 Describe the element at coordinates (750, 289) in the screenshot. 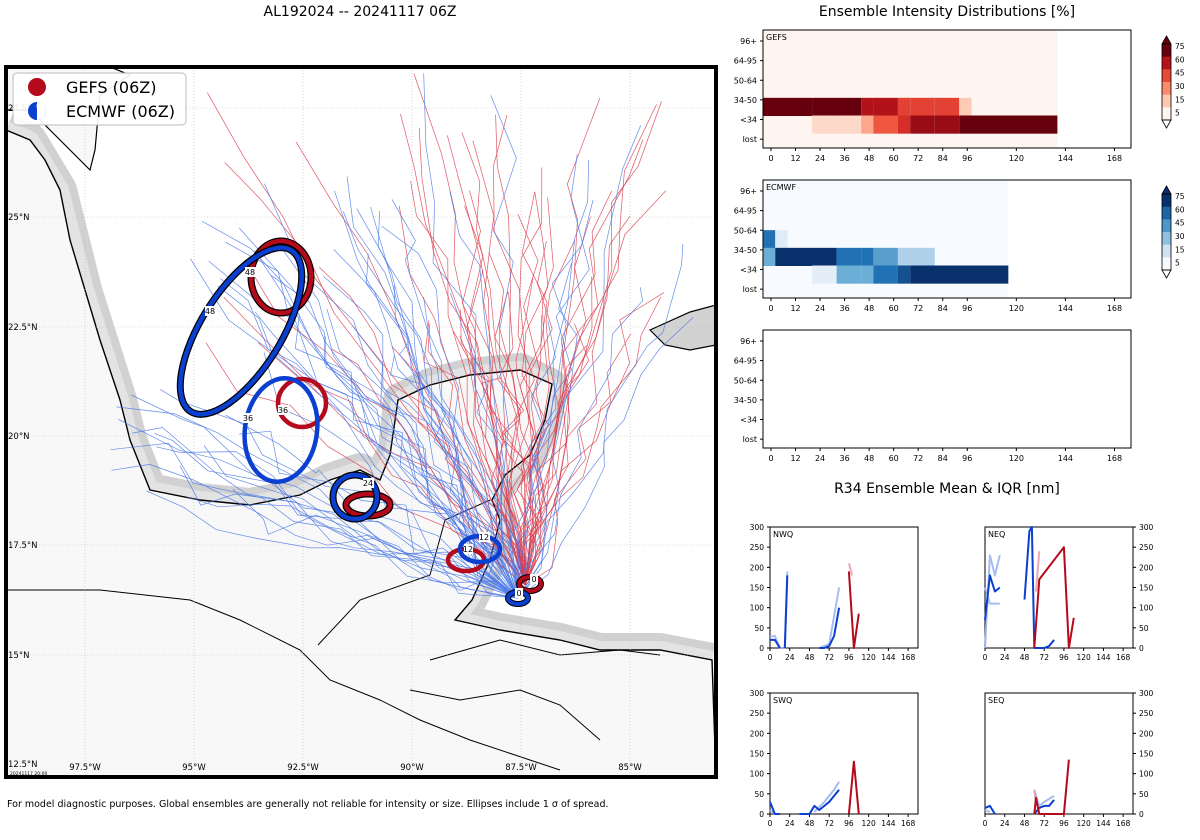

I see `heatmap-y-label: lost` at that location.